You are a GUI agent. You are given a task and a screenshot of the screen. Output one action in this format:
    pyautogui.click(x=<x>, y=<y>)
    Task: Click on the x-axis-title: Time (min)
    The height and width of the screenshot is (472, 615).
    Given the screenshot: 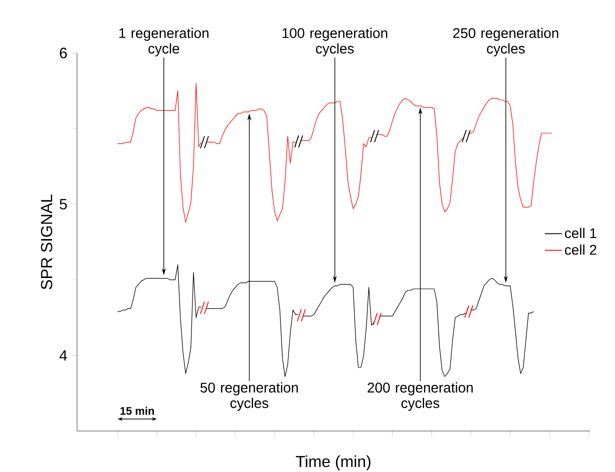 What is the action you would take?
    pyautogui.click(x=333, y=462)
    